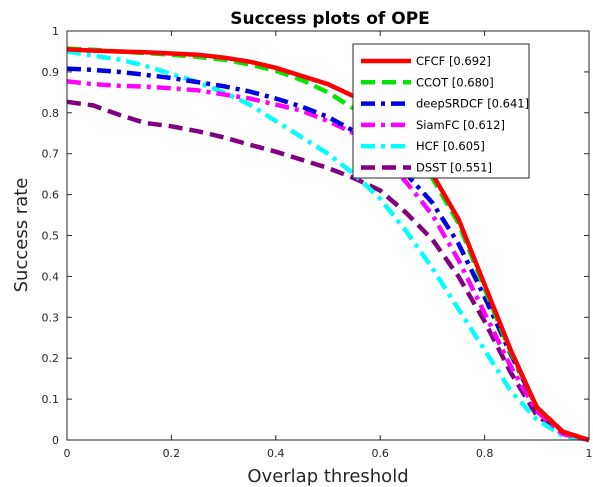  What do you see at coordinates (453, 61) in the screenshot?
I see `legend-label: CFCF [0.692]` at bounding box center [453, 61].